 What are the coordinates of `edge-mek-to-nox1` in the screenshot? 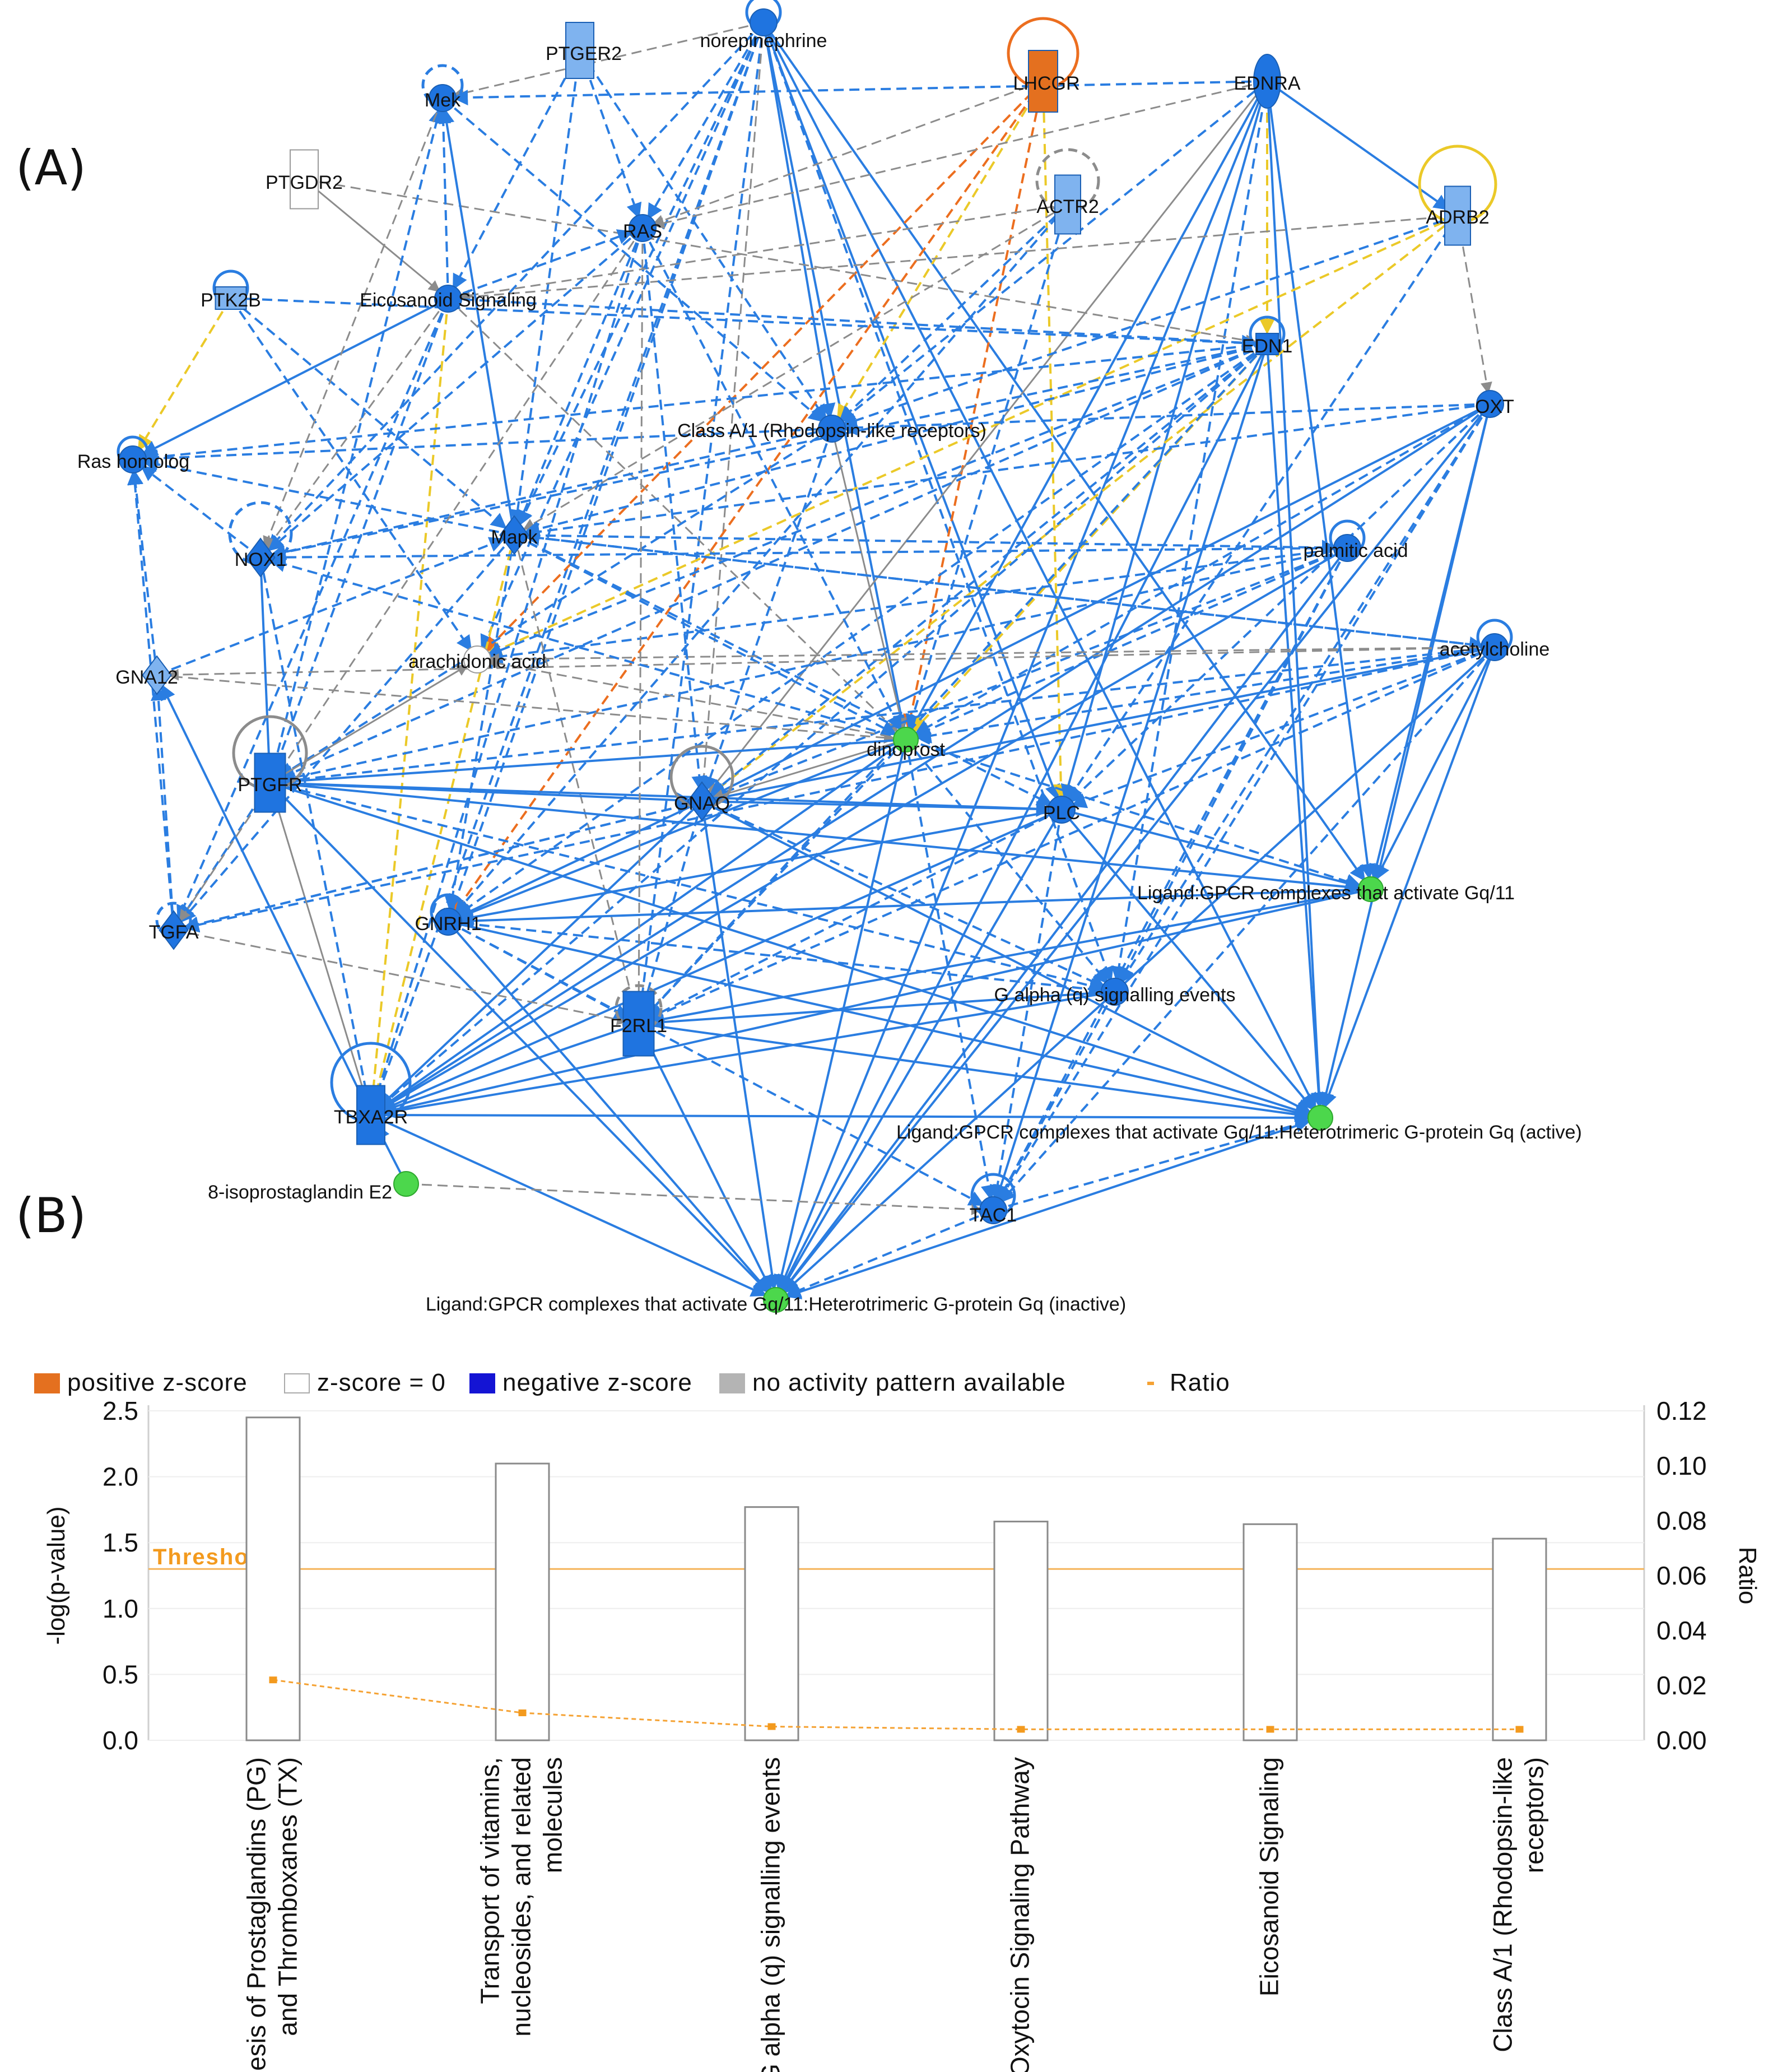 It's located at (353, 323).